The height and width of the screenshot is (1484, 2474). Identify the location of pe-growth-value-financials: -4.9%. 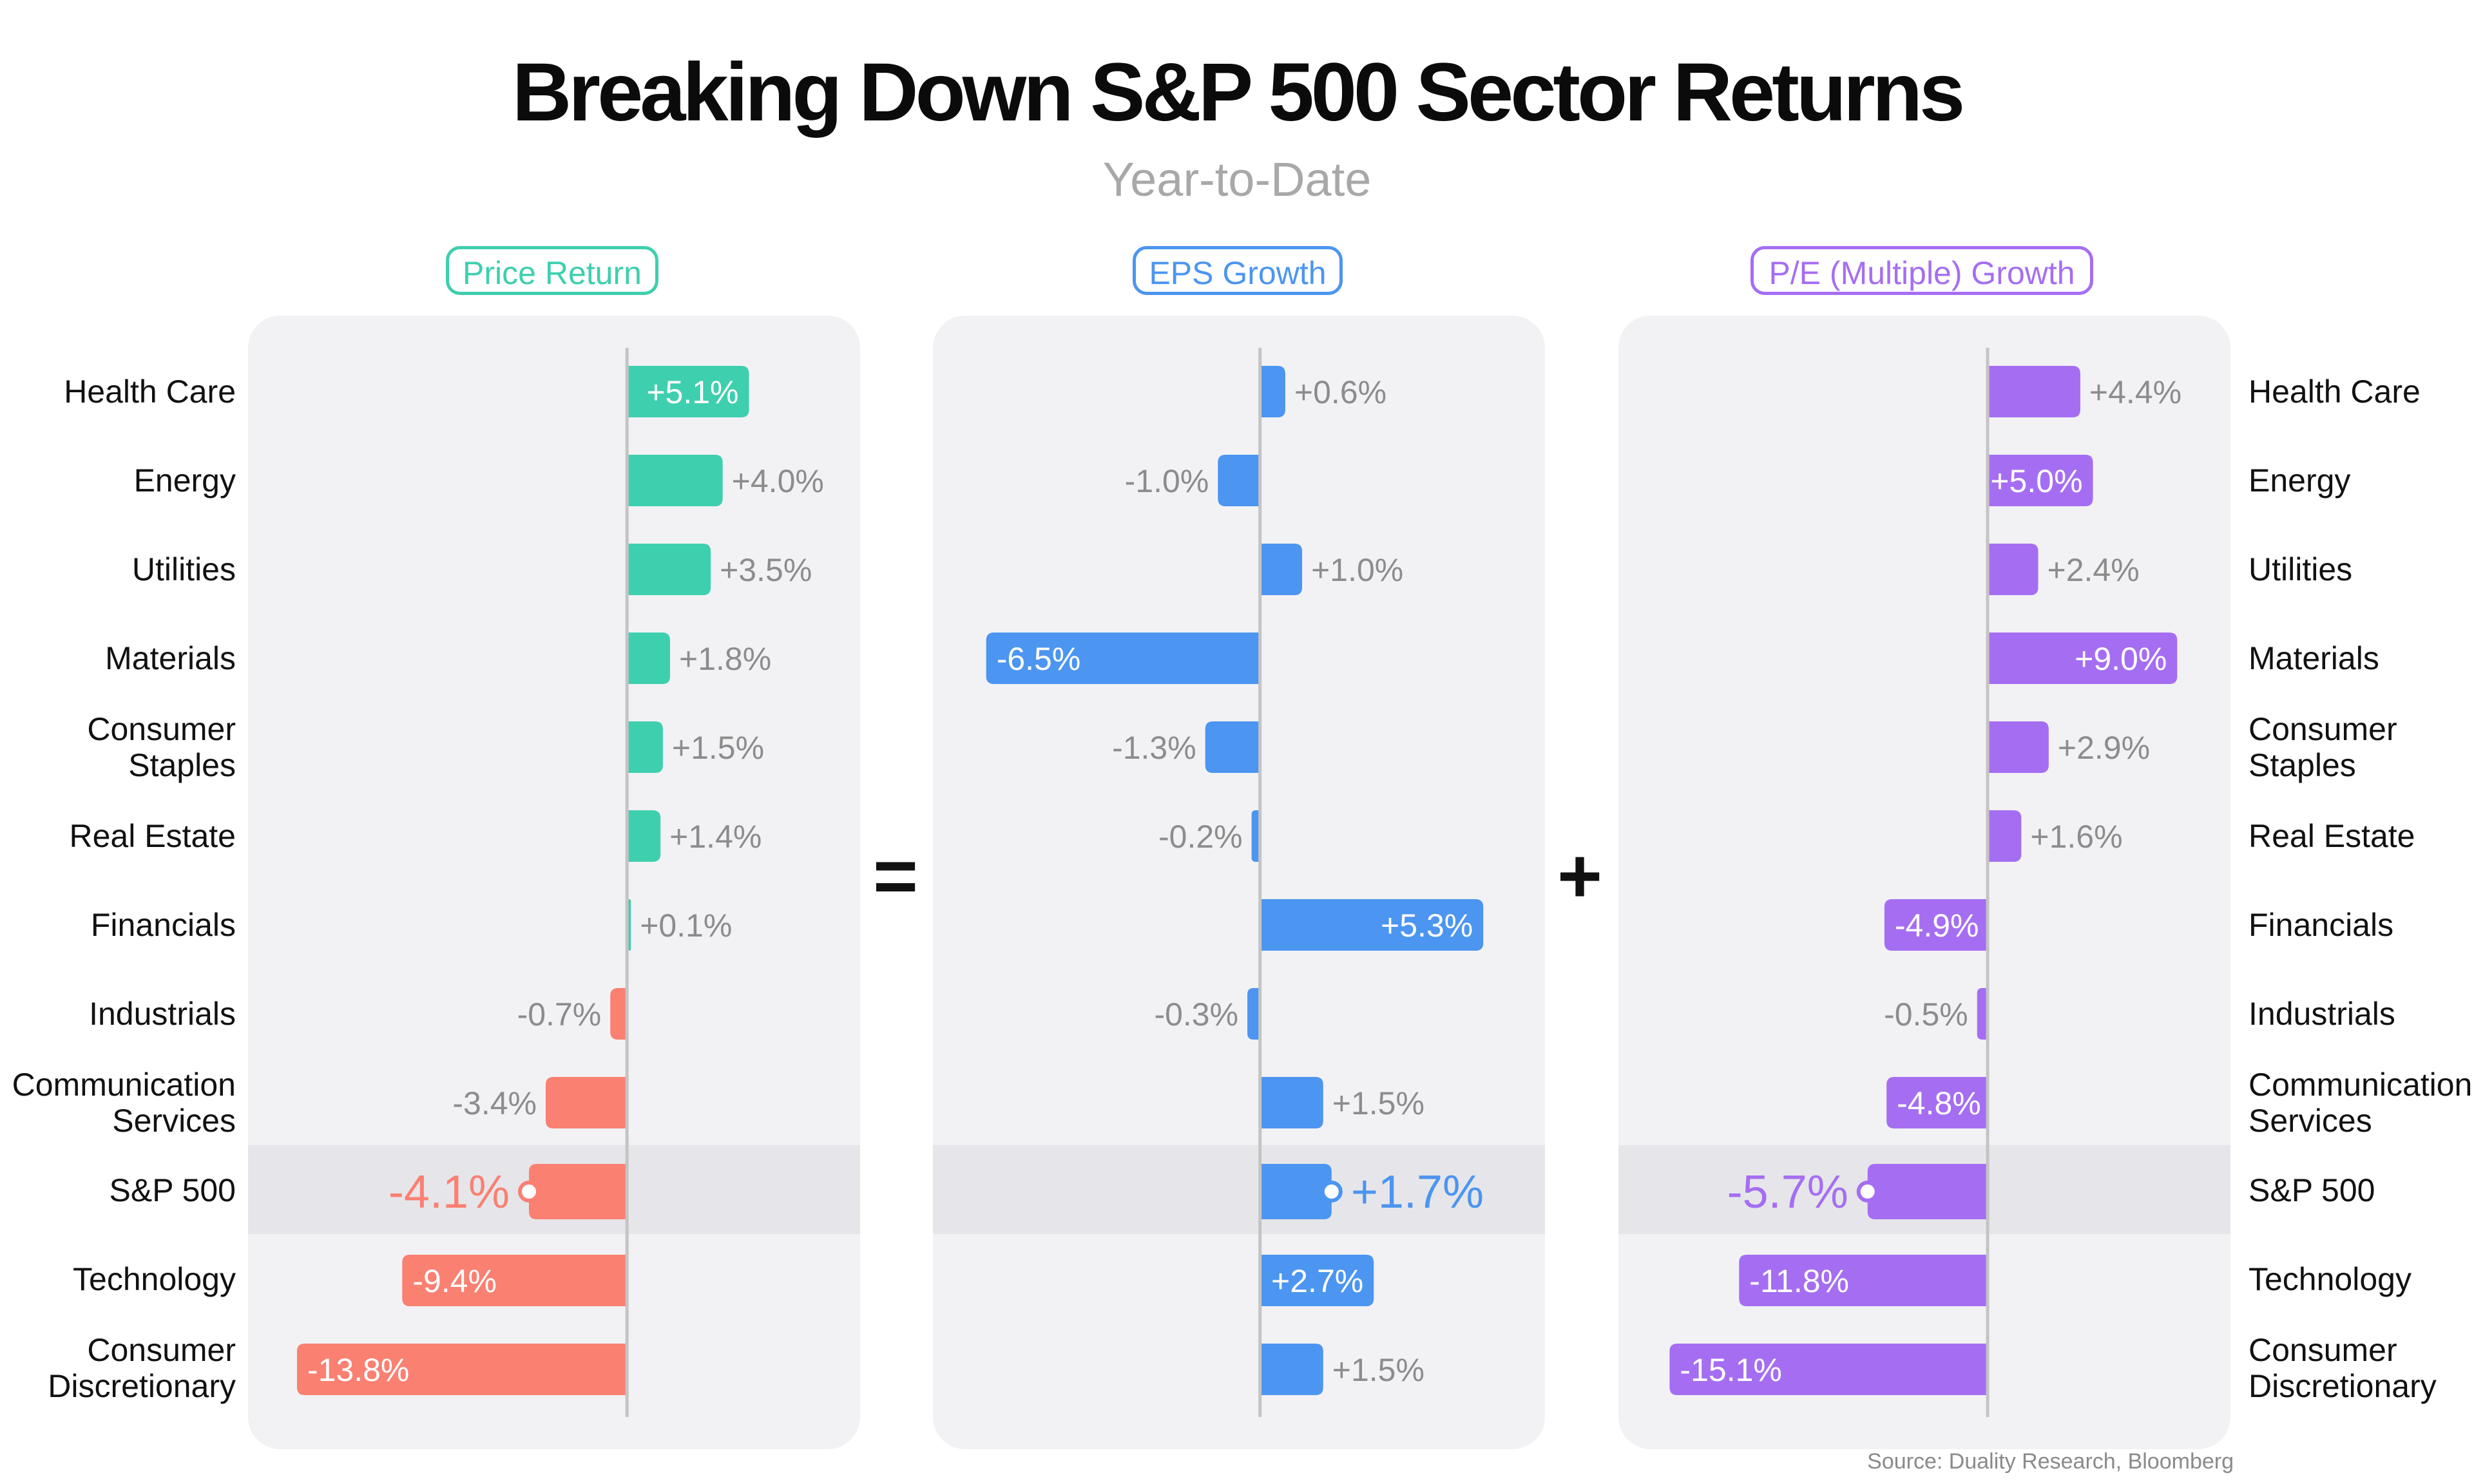
(1937, 926).